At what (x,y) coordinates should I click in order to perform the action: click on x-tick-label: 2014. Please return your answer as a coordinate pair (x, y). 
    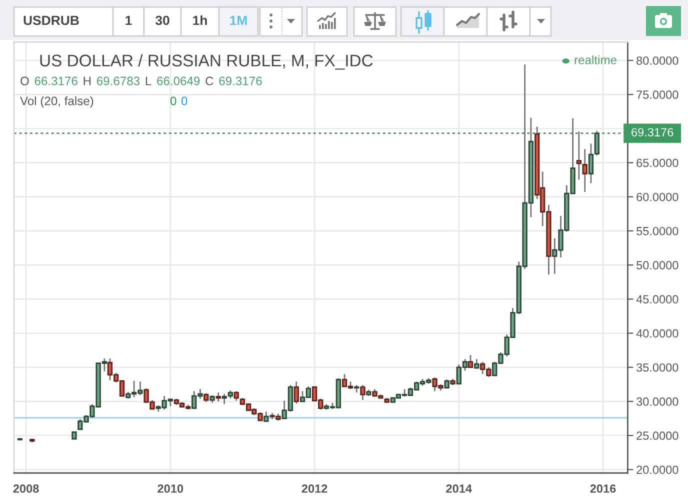
    Looking at the image, I should click on (459, 488).